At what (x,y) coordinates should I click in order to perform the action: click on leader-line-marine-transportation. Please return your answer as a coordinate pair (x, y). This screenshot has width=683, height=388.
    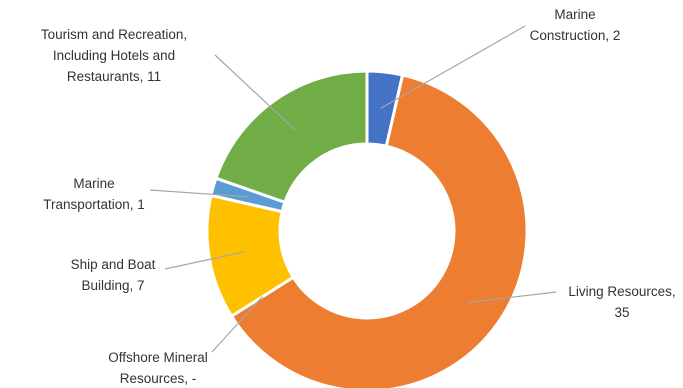
    Looking at the image, I should click on (199, 193).